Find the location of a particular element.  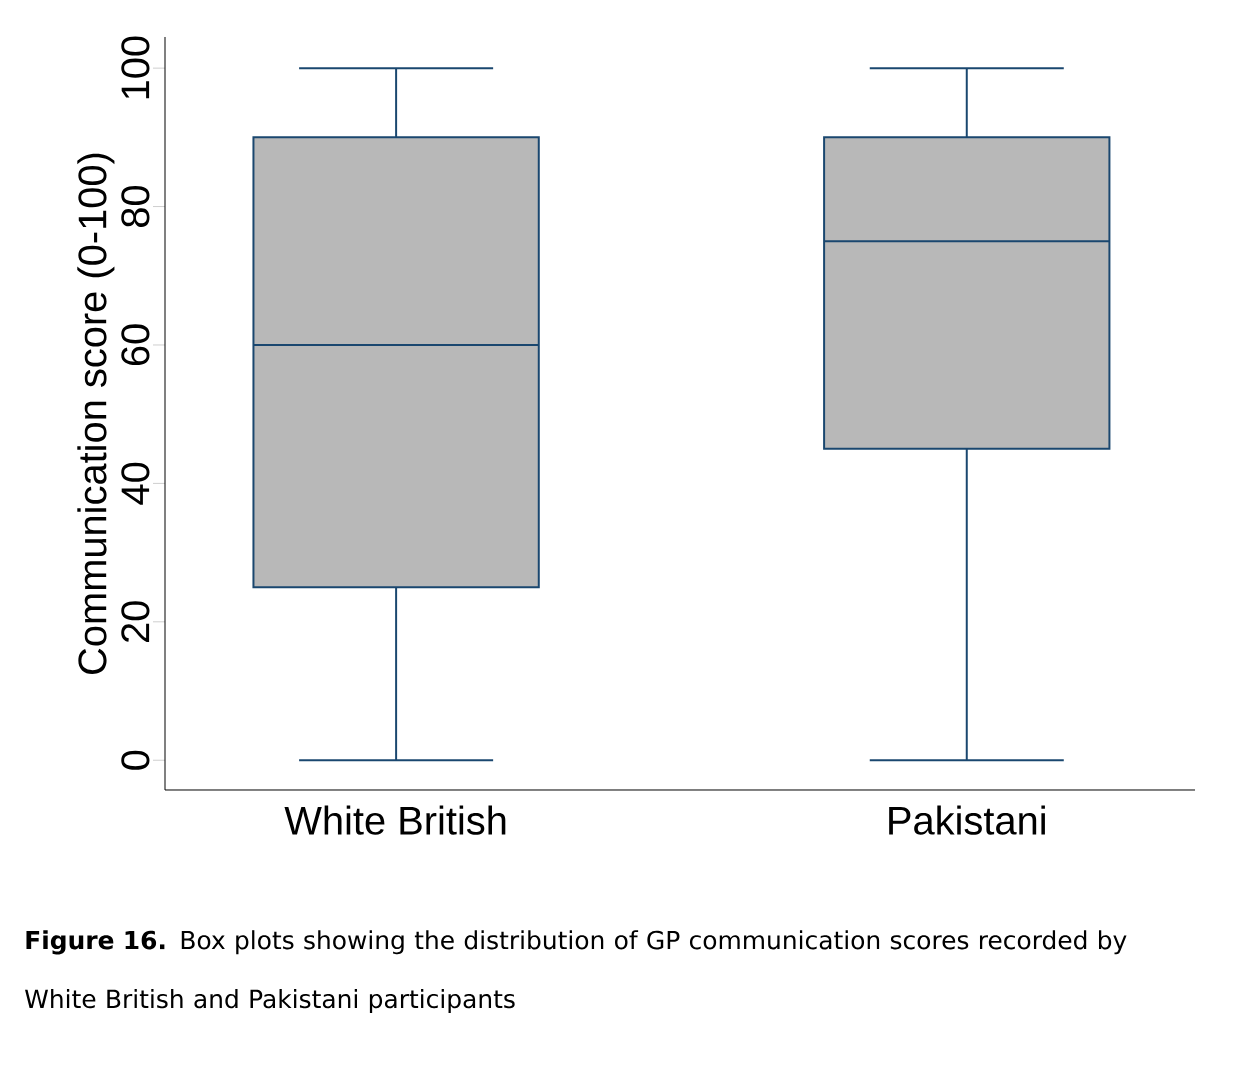

y-tick-label: 0 is located at coordinates (135, 760).